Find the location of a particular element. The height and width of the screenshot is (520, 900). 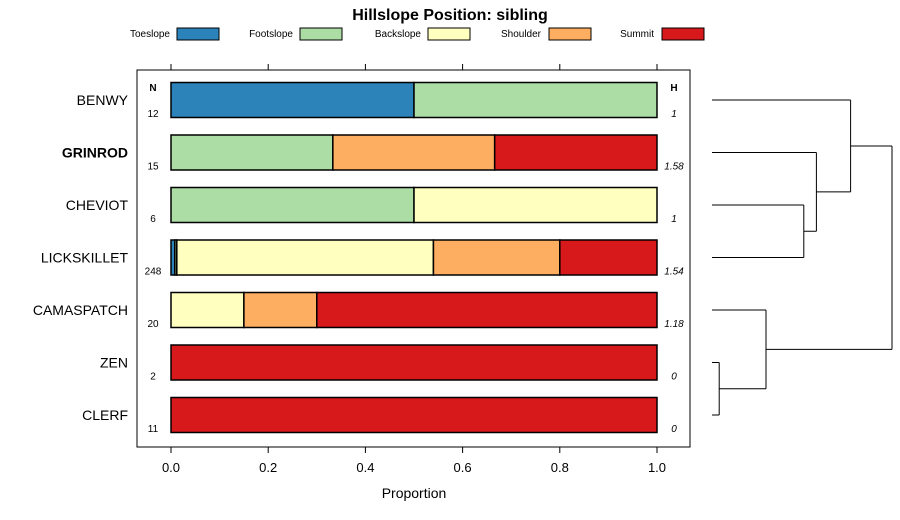

legend-label-backslope: Backslope is located at coordinates (398, 34).